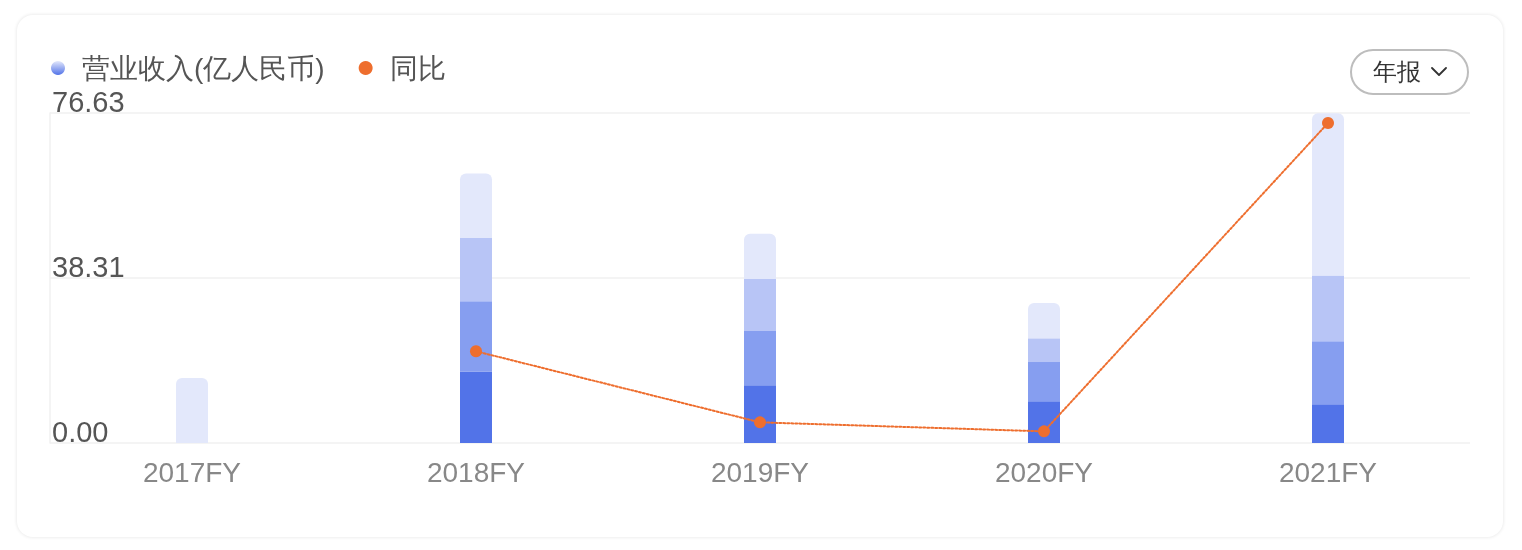 The width and height of the screenshot is (1522, 550). What do you see at coordinates (1409, 72) in the screenshot?
I see `period-dropdown: 年报` at bounding box center [1409, 72].